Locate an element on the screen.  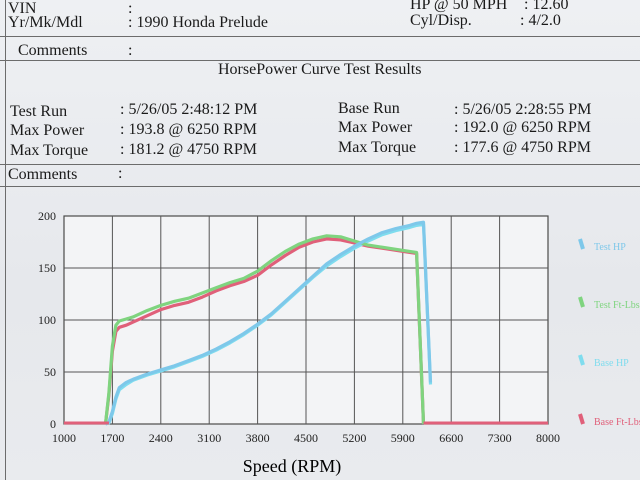
vin-colon: : is located at coordinates (130, 8).